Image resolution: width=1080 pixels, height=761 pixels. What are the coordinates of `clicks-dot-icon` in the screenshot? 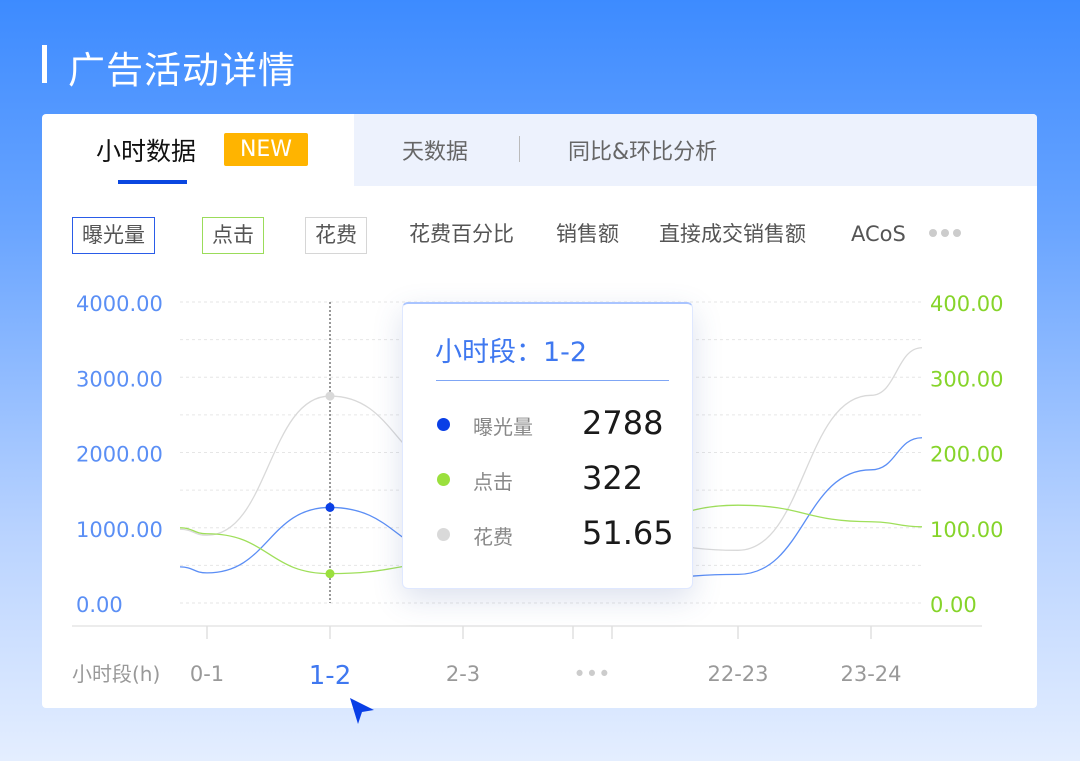 It's located at (443, 479).